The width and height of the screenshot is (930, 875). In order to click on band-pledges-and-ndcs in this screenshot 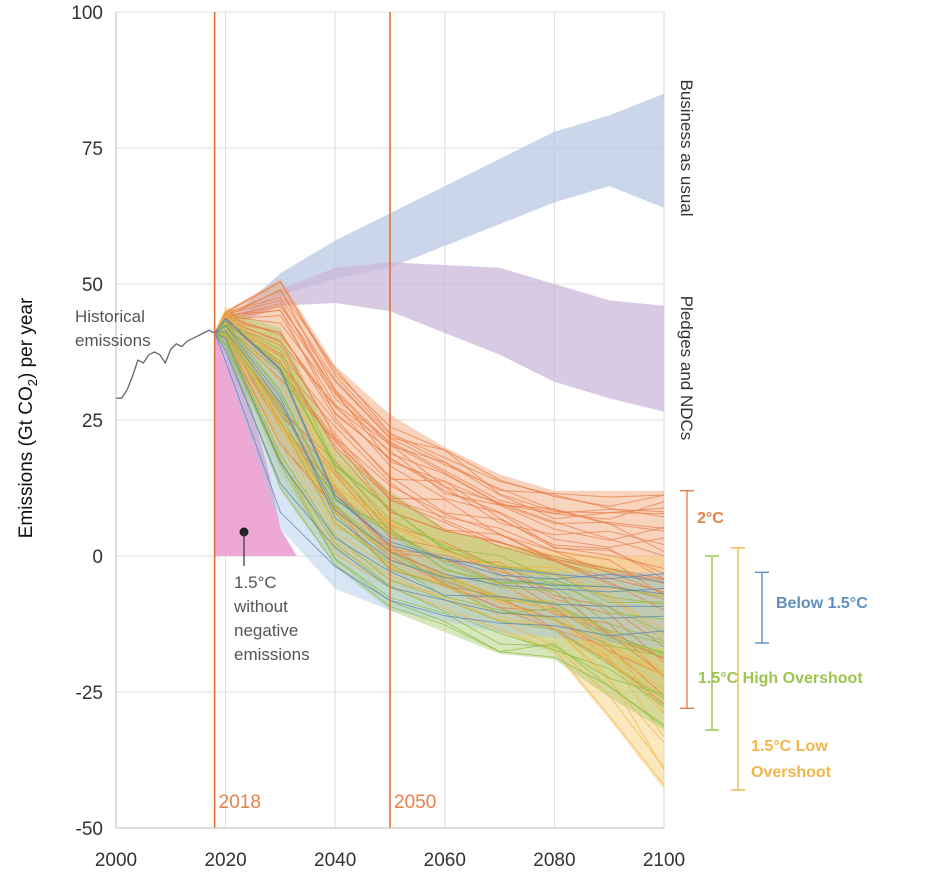, I will do `click(439, 337)`.